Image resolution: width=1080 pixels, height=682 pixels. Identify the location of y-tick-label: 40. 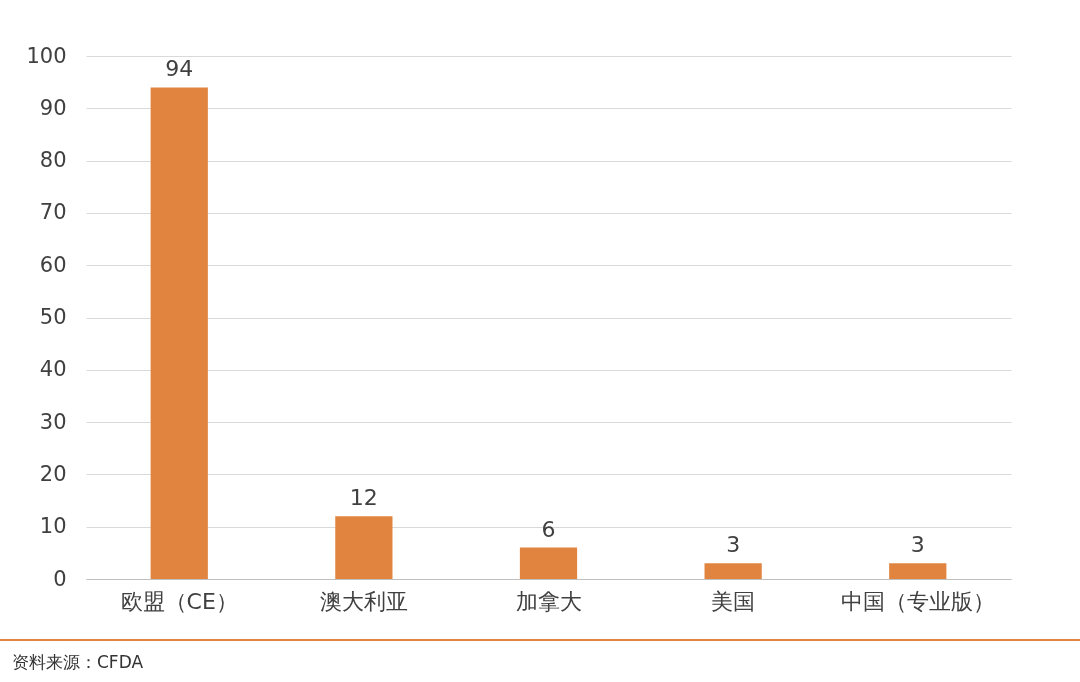
(53, 369).